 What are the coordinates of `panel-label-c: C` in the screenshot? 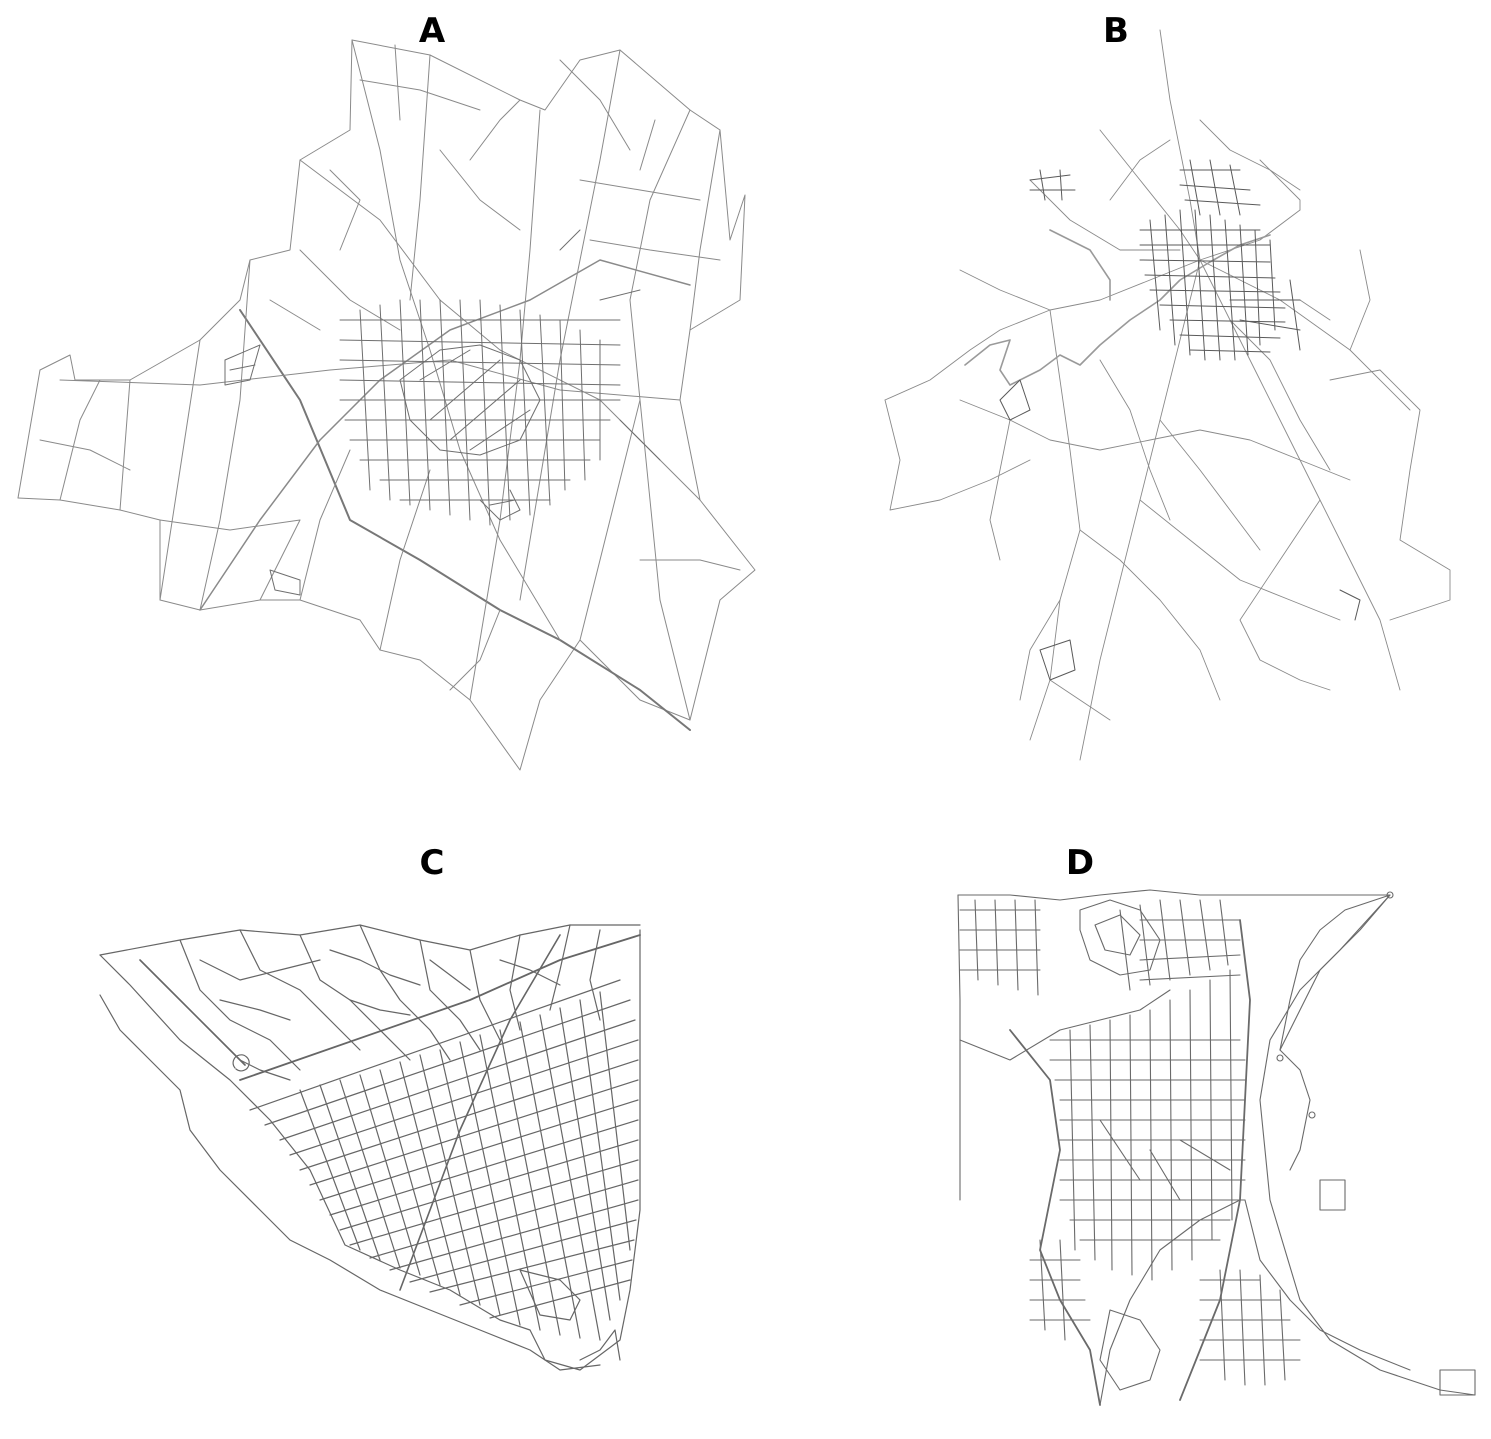 It's located at (432, 863).